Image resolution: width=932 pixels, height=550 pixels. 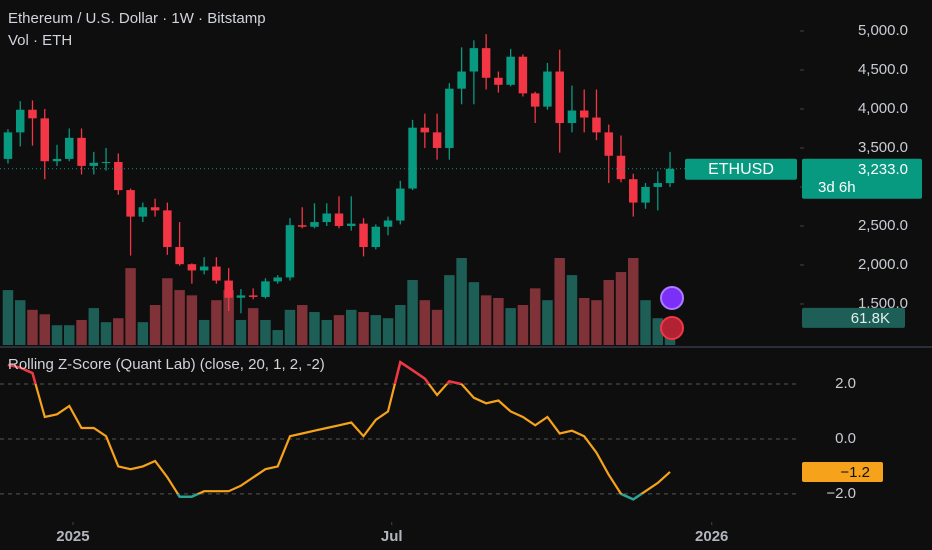 I want to click on y-tick-label: 2,500.0, so click(x=883, y=225).